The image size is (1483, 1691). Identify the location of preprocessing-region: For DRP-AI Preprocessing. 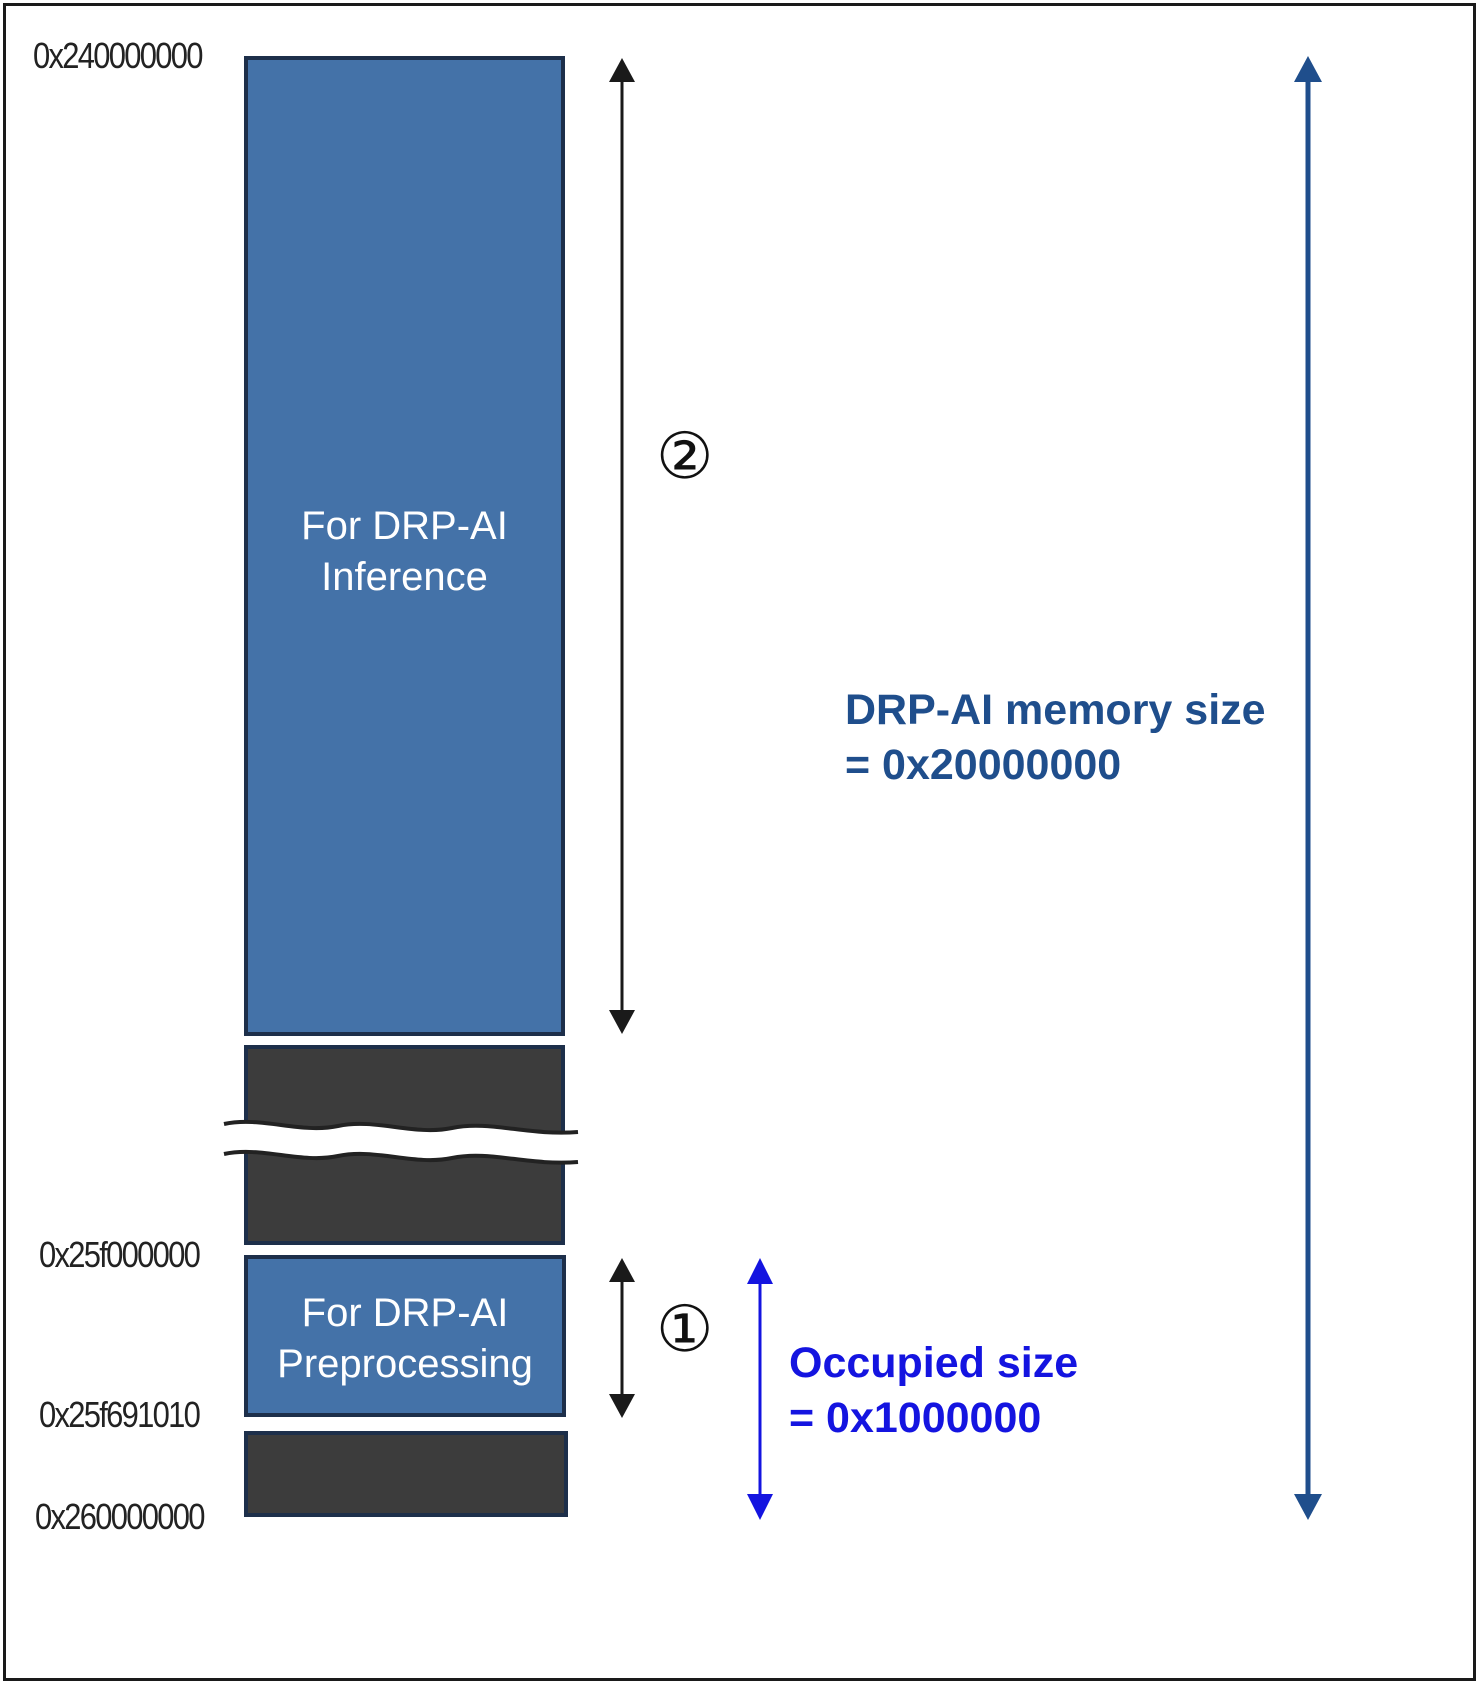
(405, 1336).